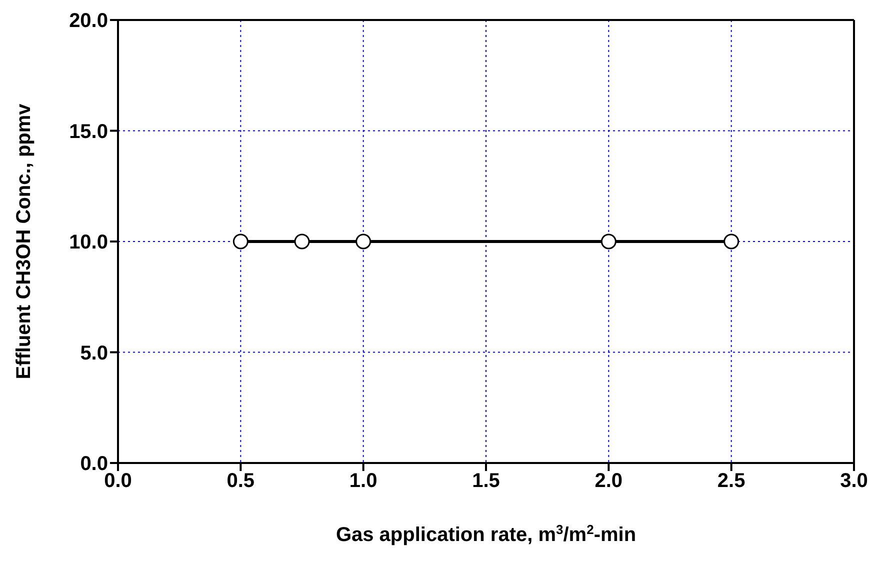 This screenshot has height=575, width=881. What do you see at coordinates (731, 481) in the screenshot?
I see `x-tick-label: 2.5` at bounding box center [731, 481].